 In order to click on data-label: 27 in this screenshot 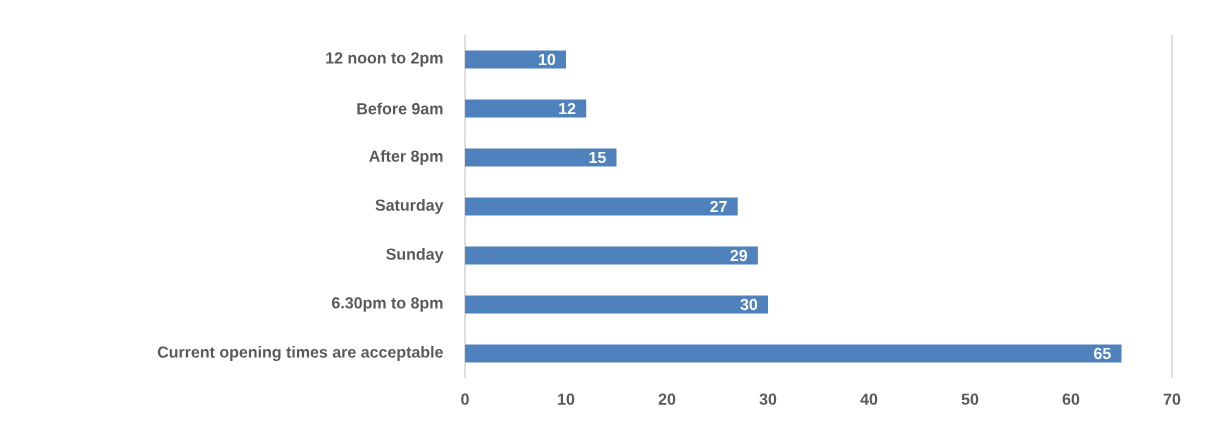, I will do `click(718, 206)`.